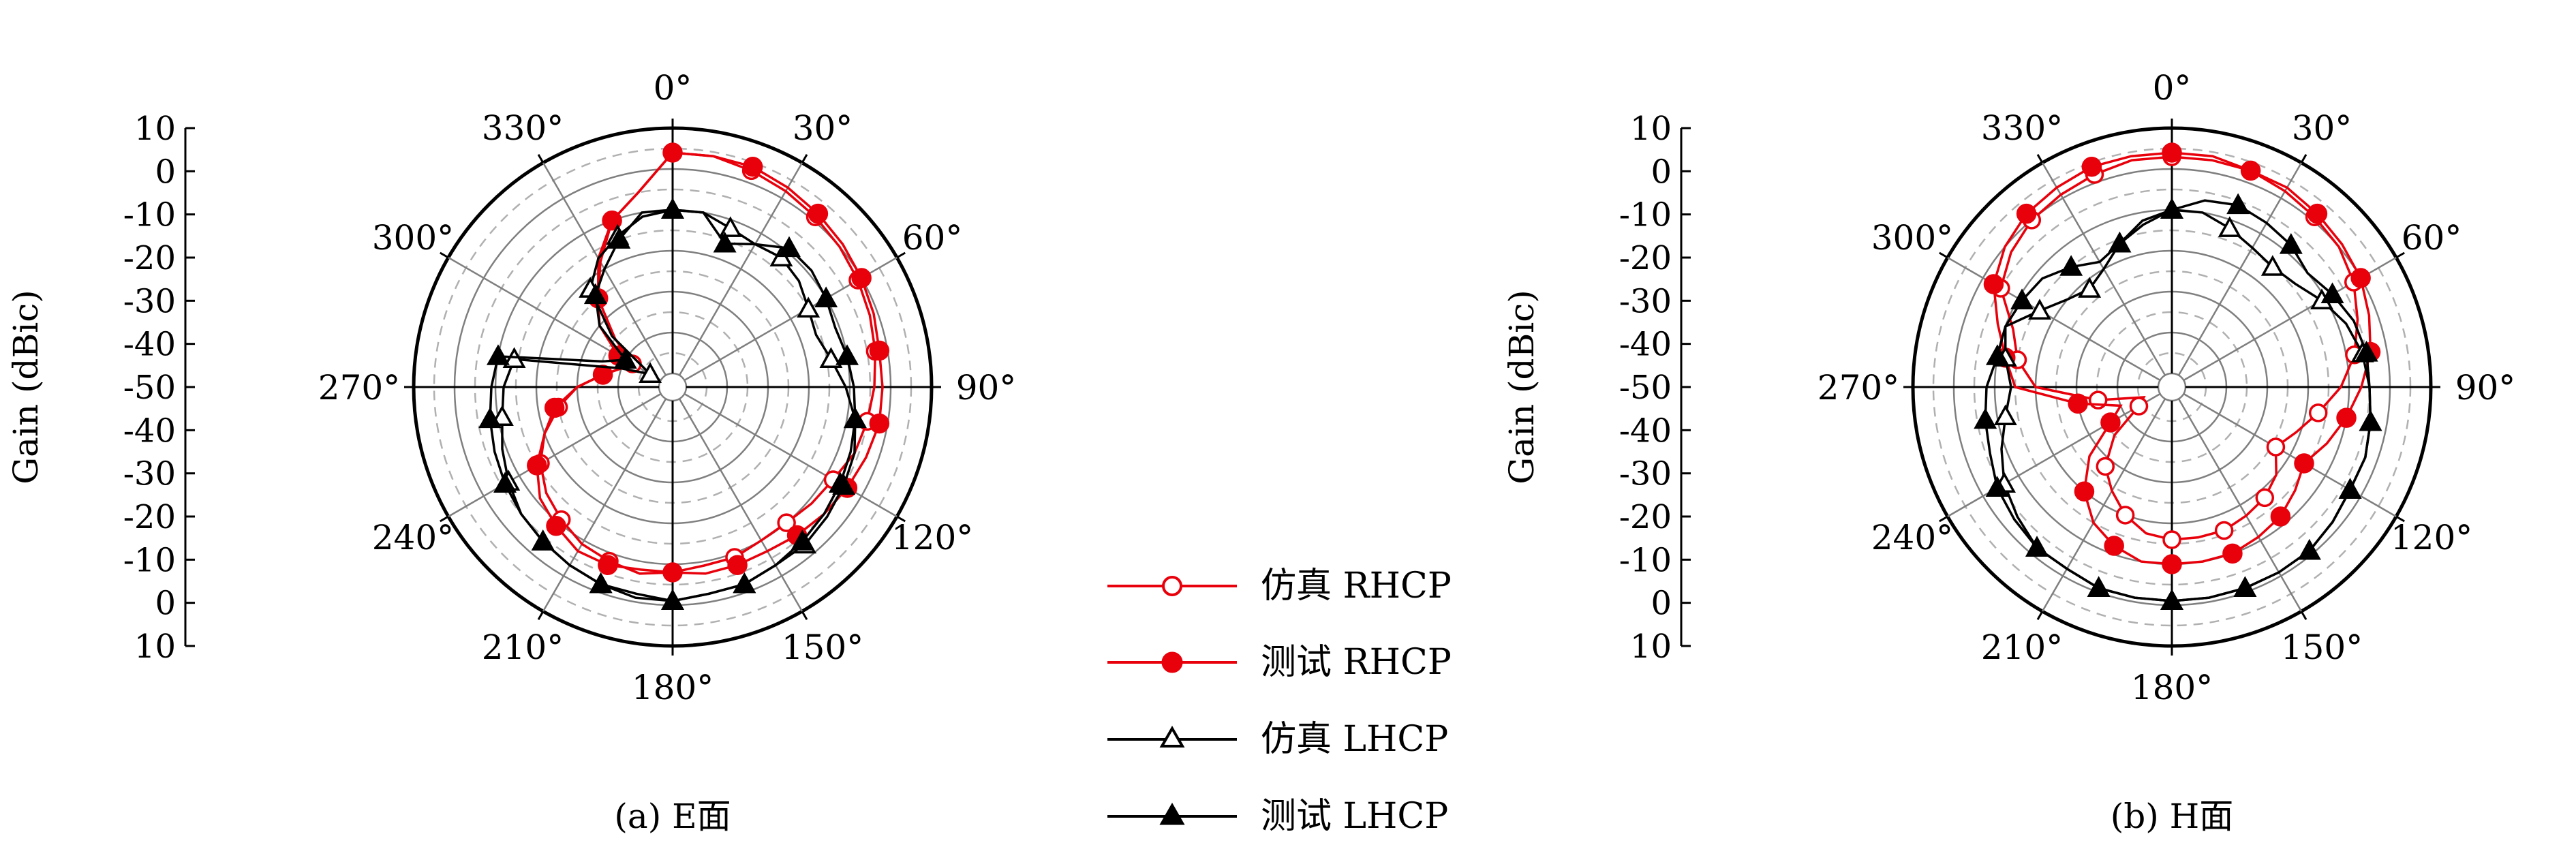 This screenshot has height=847, width=2576. I want to click on legend-label: 测试 LHCP, so click(1354, 816).